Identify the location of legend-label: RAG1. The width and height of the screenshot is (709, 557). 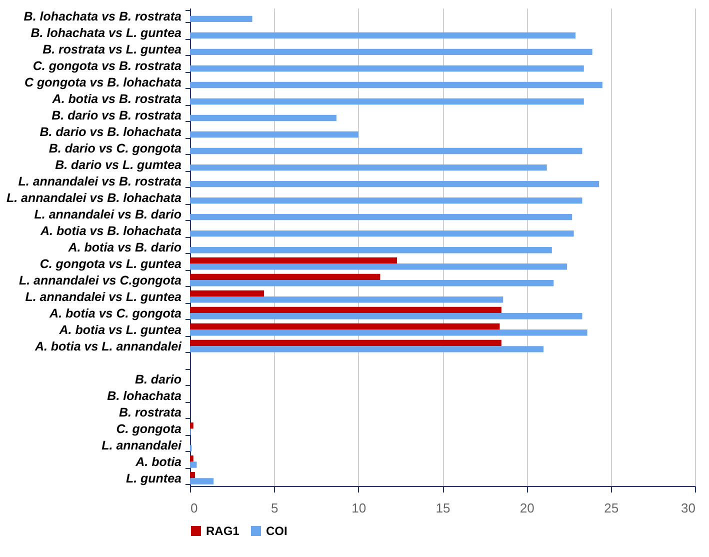
(223, 531).